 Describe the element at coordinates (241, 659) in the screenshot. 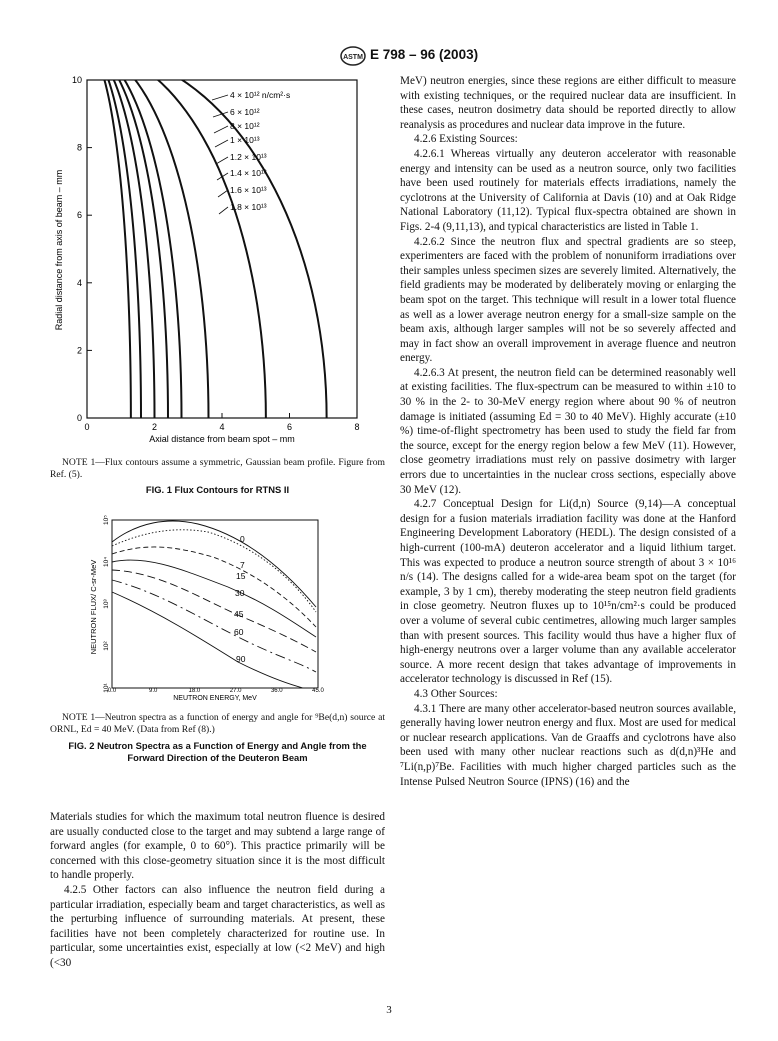

I see `angle-label: 90` at that location.